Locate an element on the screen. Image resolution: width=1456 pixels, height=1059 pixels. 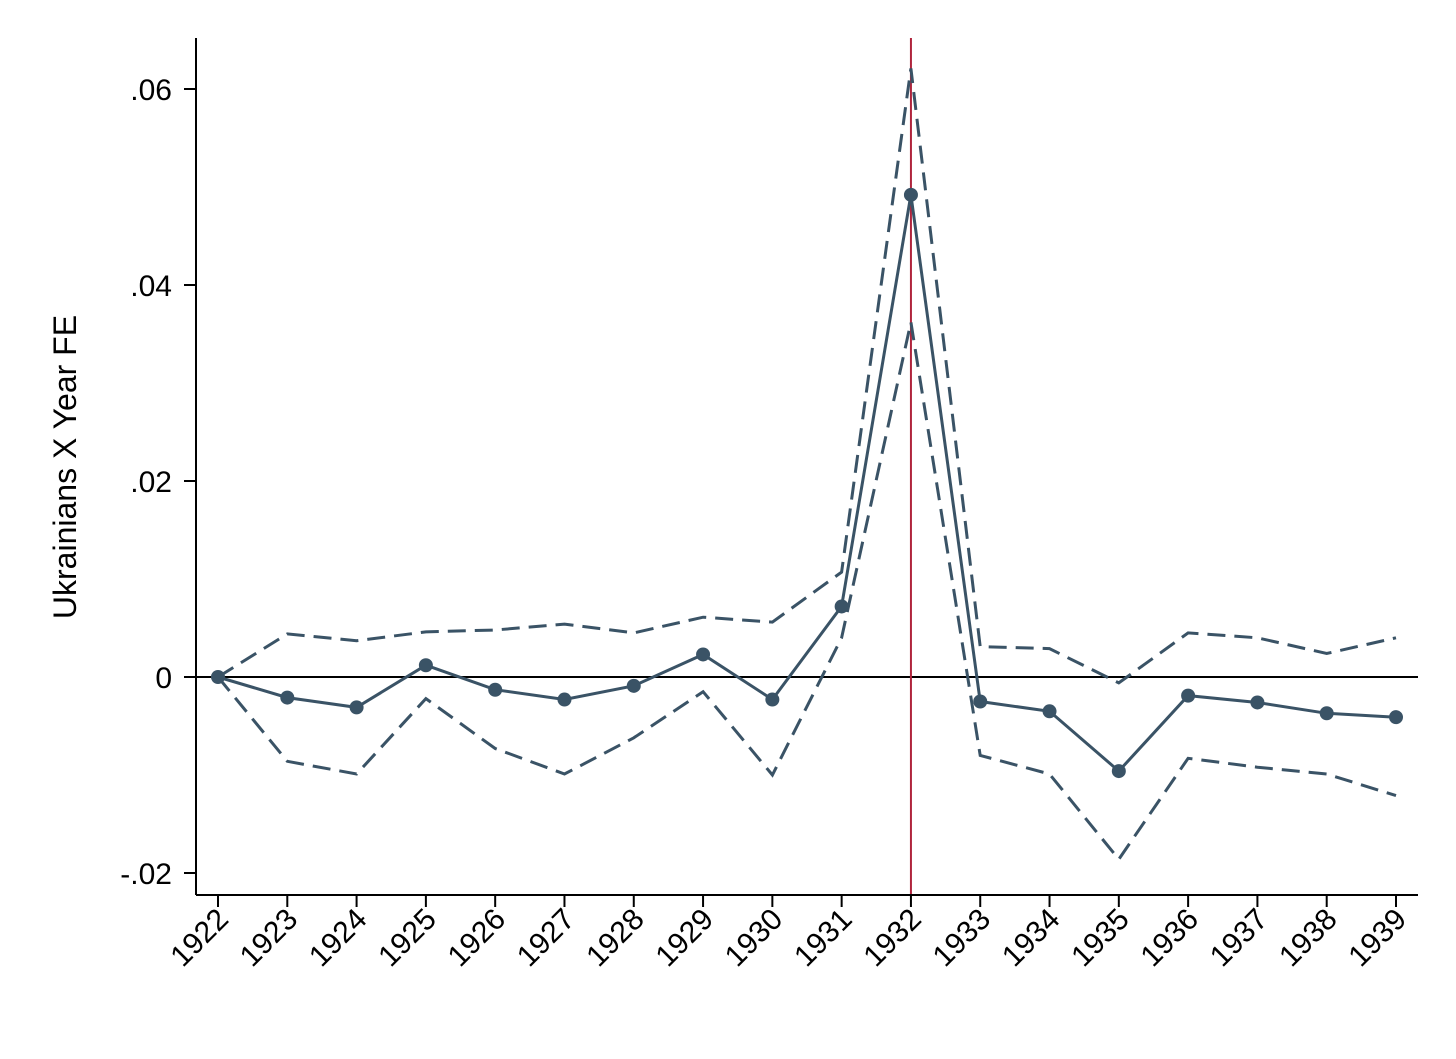
y-axis-title: Ukrainians X Year FE is located at coordinates (65, 467).